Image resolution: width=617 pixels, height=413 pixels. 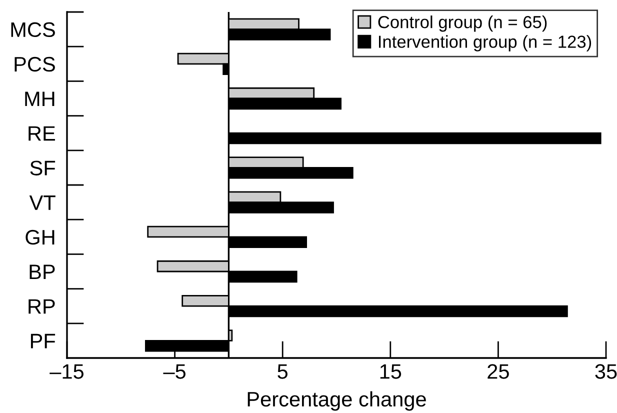 I want to click on x-axis-title: Percentage change, so click(x=337, y=401).